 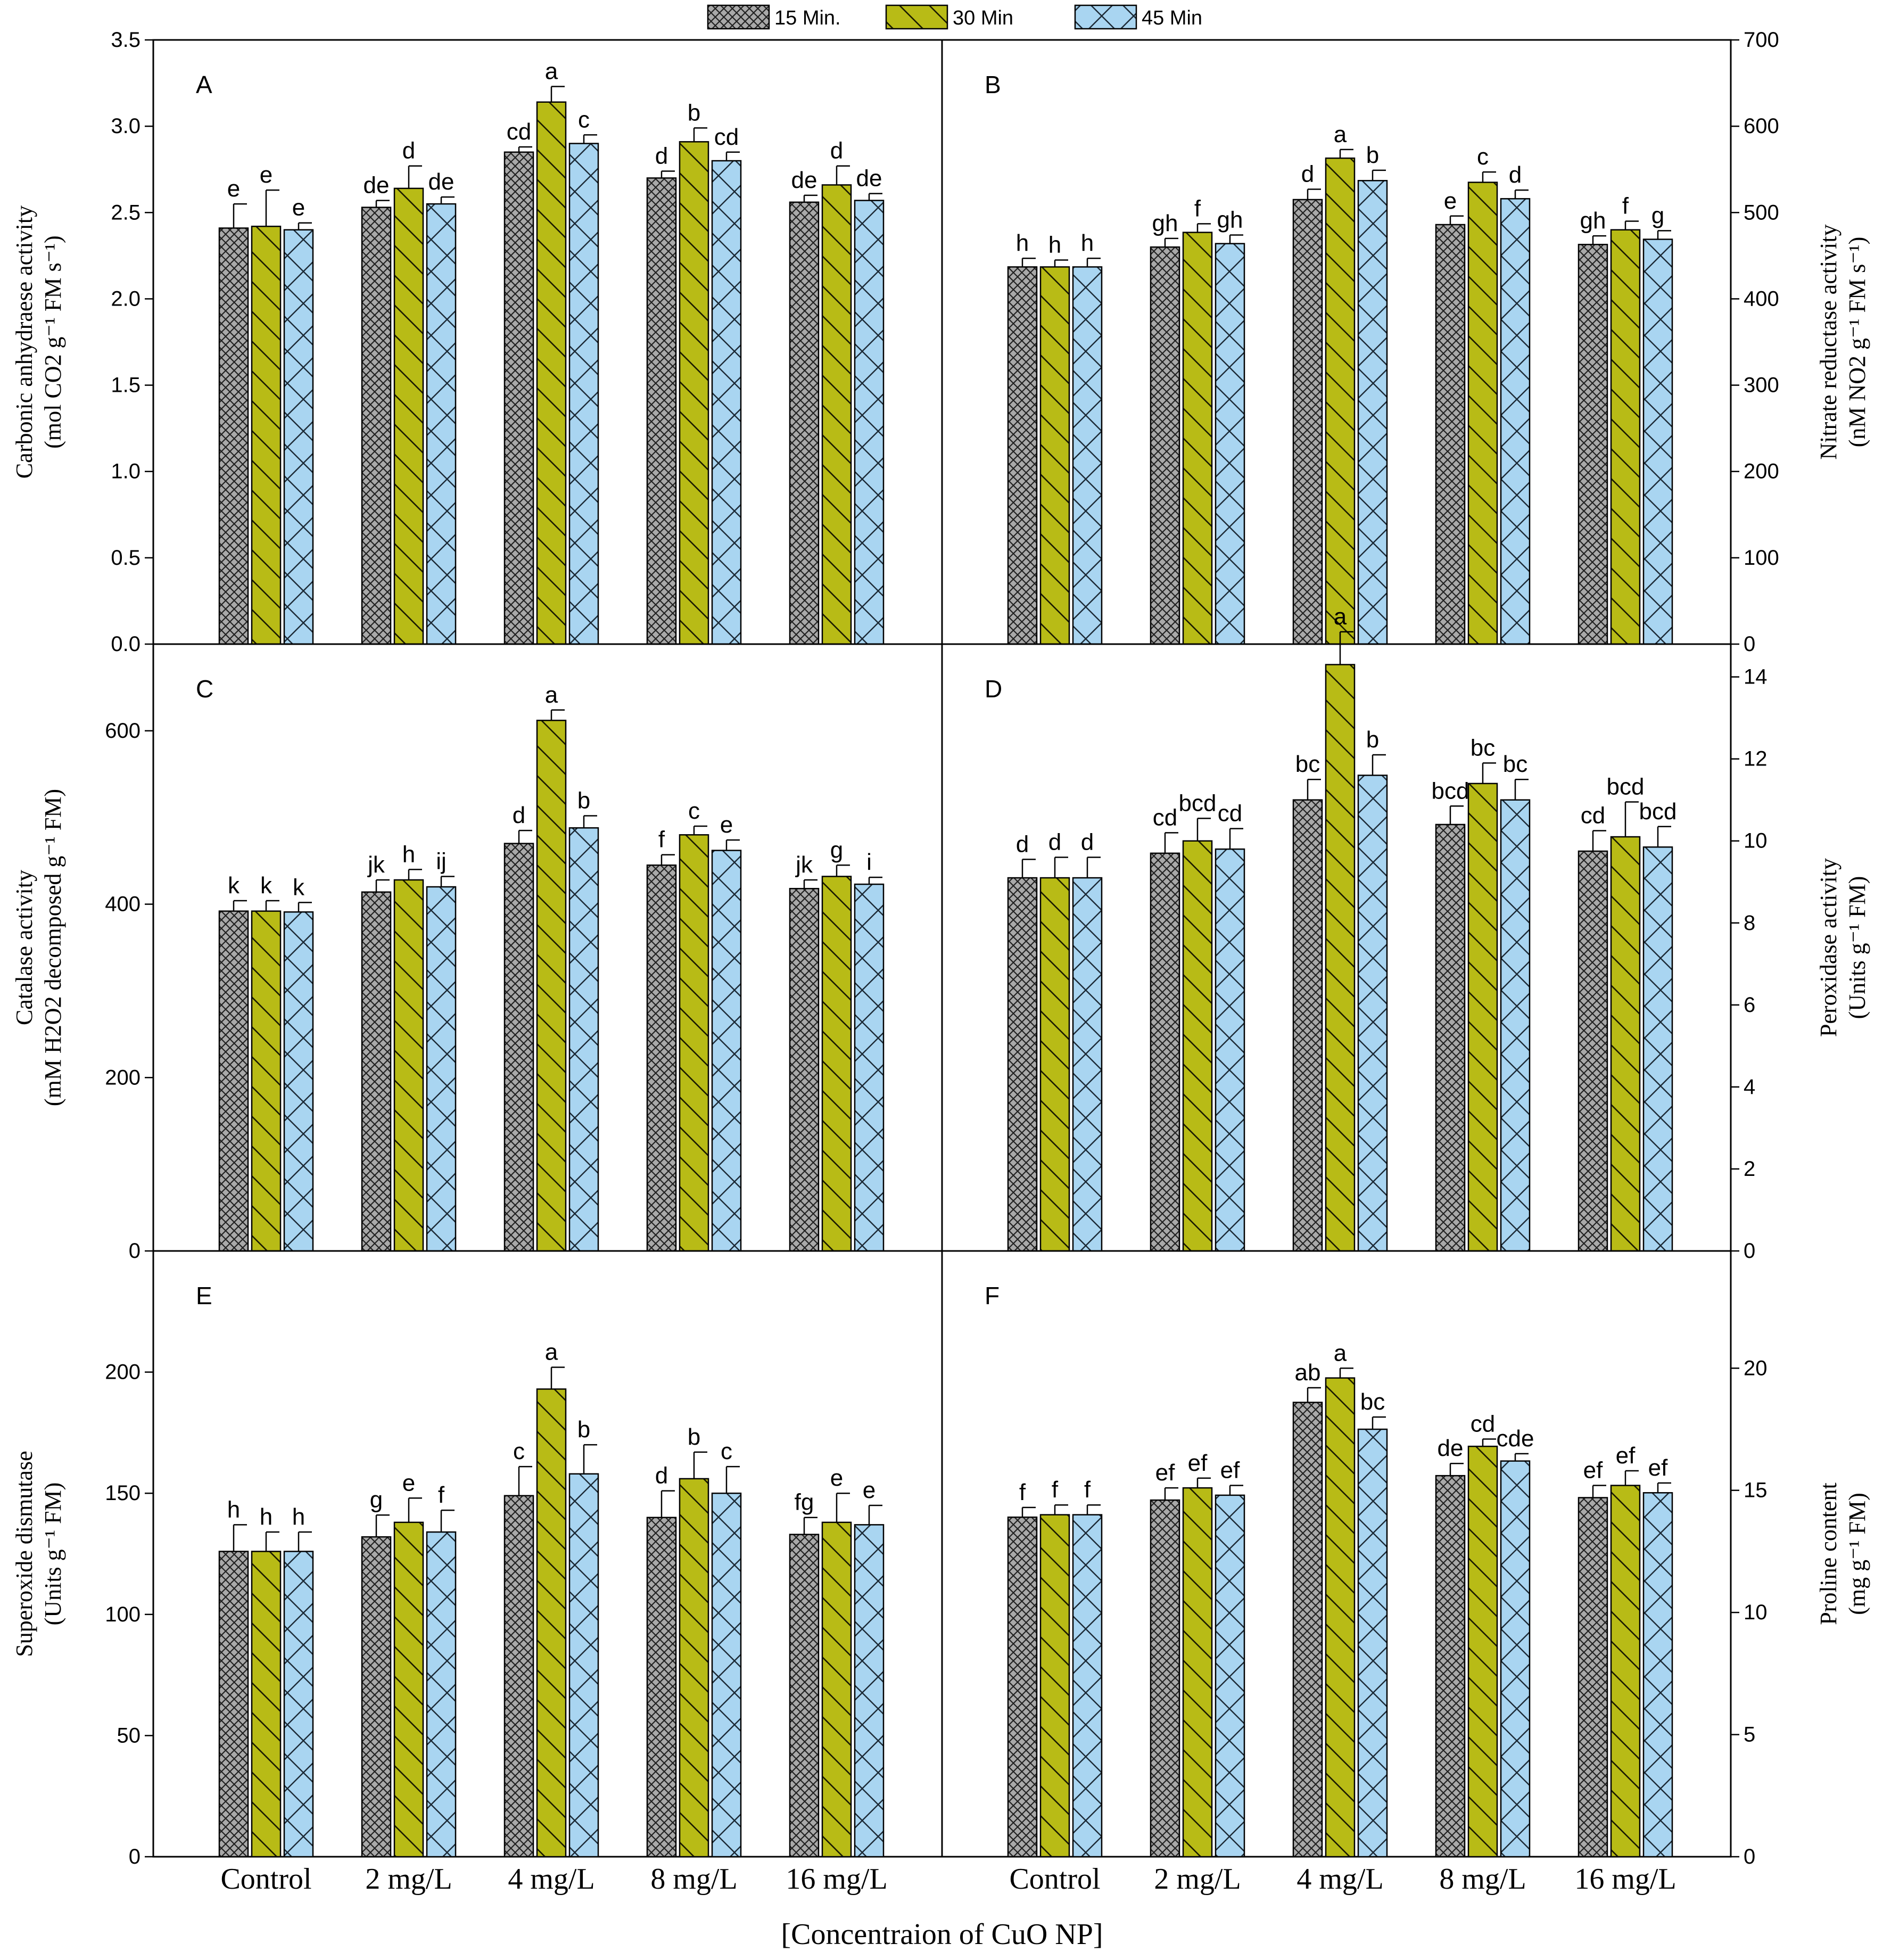 What do you see at coordinates (408, 854) in the screenshot?
I see `significance-letter: h` at bounding box center [408, 854].